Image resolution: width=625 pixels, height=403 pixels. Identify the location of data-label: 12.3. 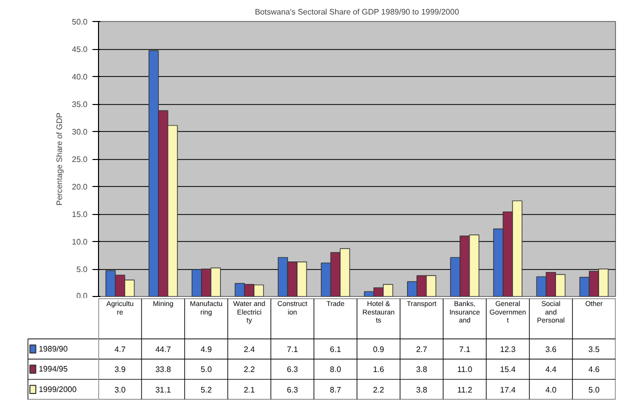
(508, 349).